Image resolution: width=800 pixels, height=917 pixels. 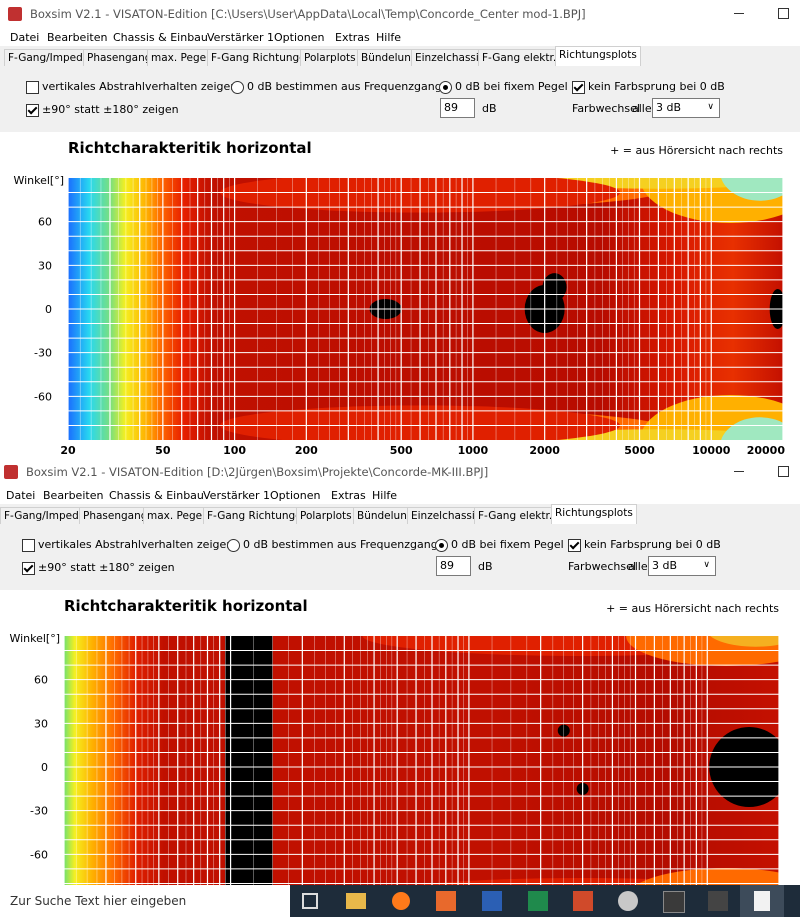 What do you see at coordinates (48, 309) in the screenshot?
I see `y-tick-label: 0` at bounding box center [48, 309].